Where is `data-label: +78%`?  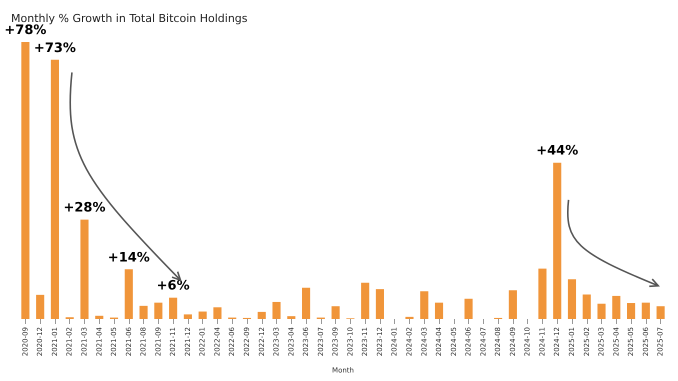 data-label: +78% is located at coordinates (25, 30).